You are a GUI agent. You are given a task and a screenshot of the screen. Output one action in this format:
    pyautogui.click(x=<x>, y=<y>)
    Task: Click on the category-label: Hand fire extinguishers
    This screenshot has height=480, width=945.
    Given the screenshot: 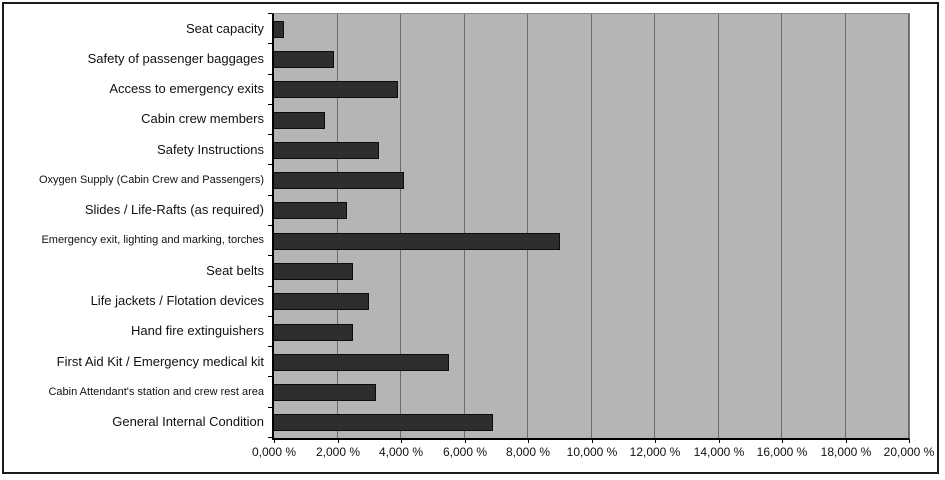 What is the action you would take?
    pyautogui.click(x=197, y=331)
    